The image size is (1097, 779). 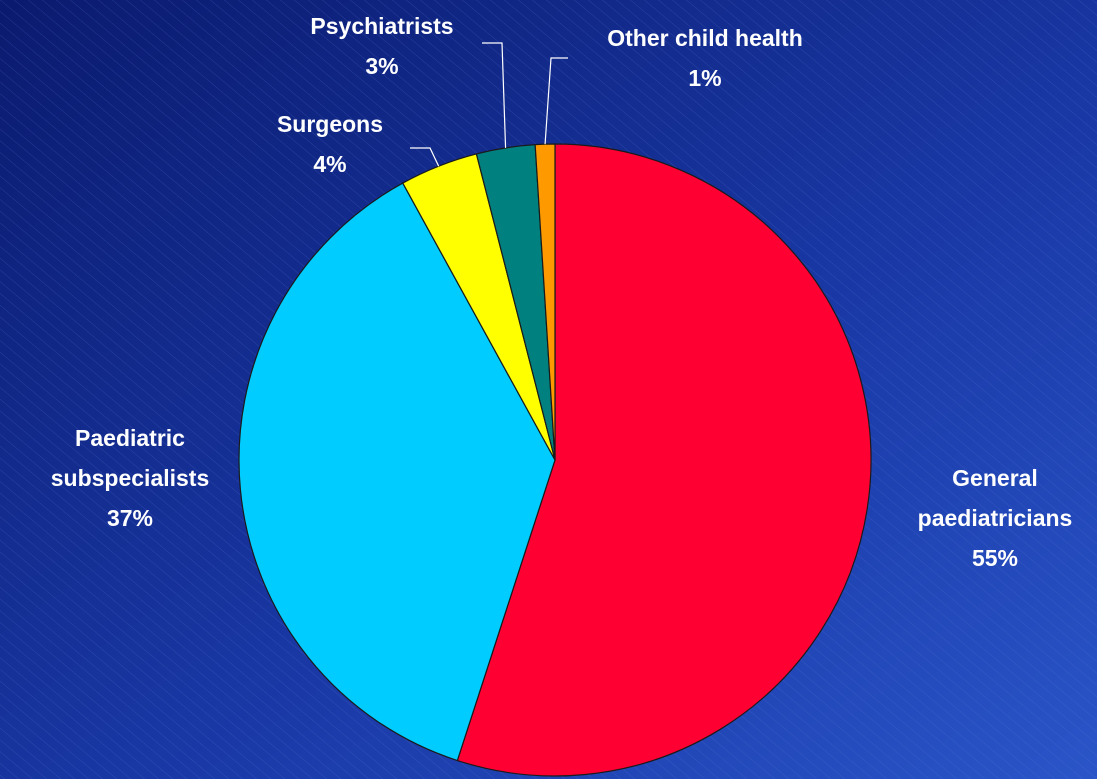 I want to click on value-label: 3%, so click(x=381, y=66).